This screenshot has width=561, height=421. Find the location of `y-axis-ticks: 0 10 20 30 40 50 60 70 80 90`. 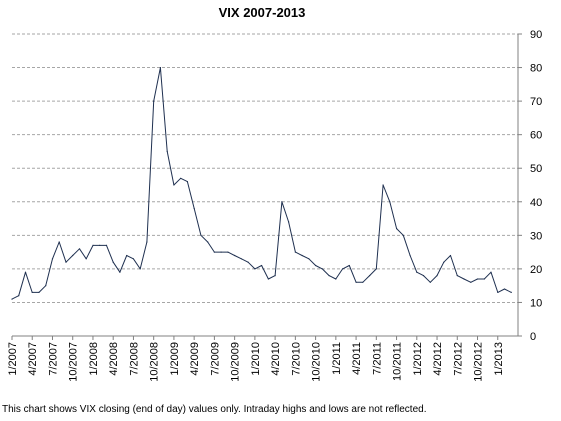

y-axis-ticks: 0 10 20 30 40 50 60 70 80 90 is located at coordinates (536, 186).